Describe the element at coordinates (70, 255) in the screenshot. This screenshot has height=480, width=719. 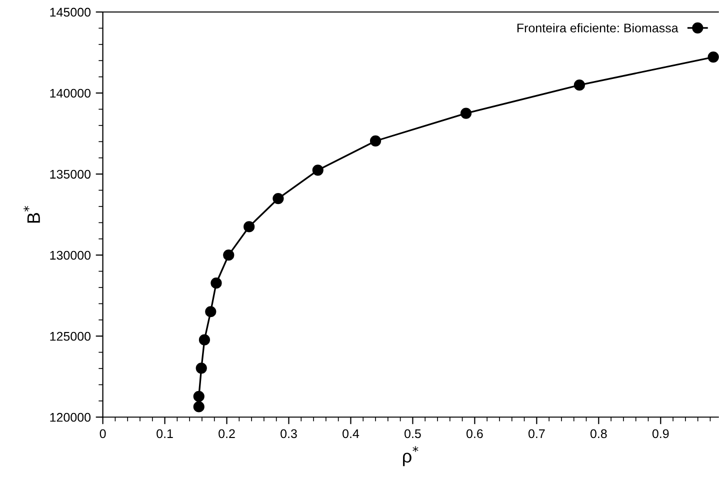
I see `y-tick-label: 130000` at that location.